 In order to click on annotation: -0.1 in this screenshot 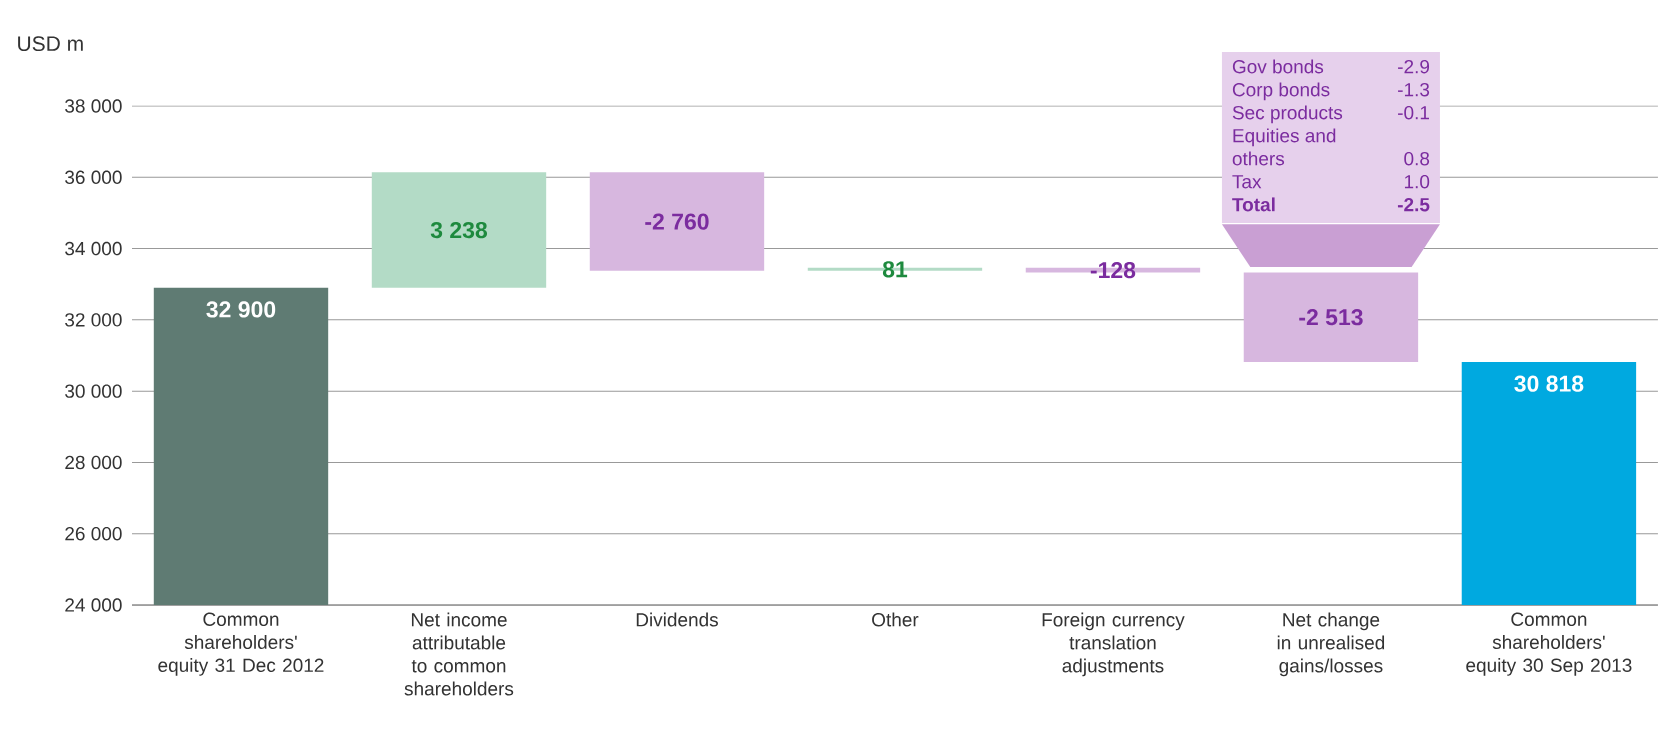, I will do `click(1413, 112)`.